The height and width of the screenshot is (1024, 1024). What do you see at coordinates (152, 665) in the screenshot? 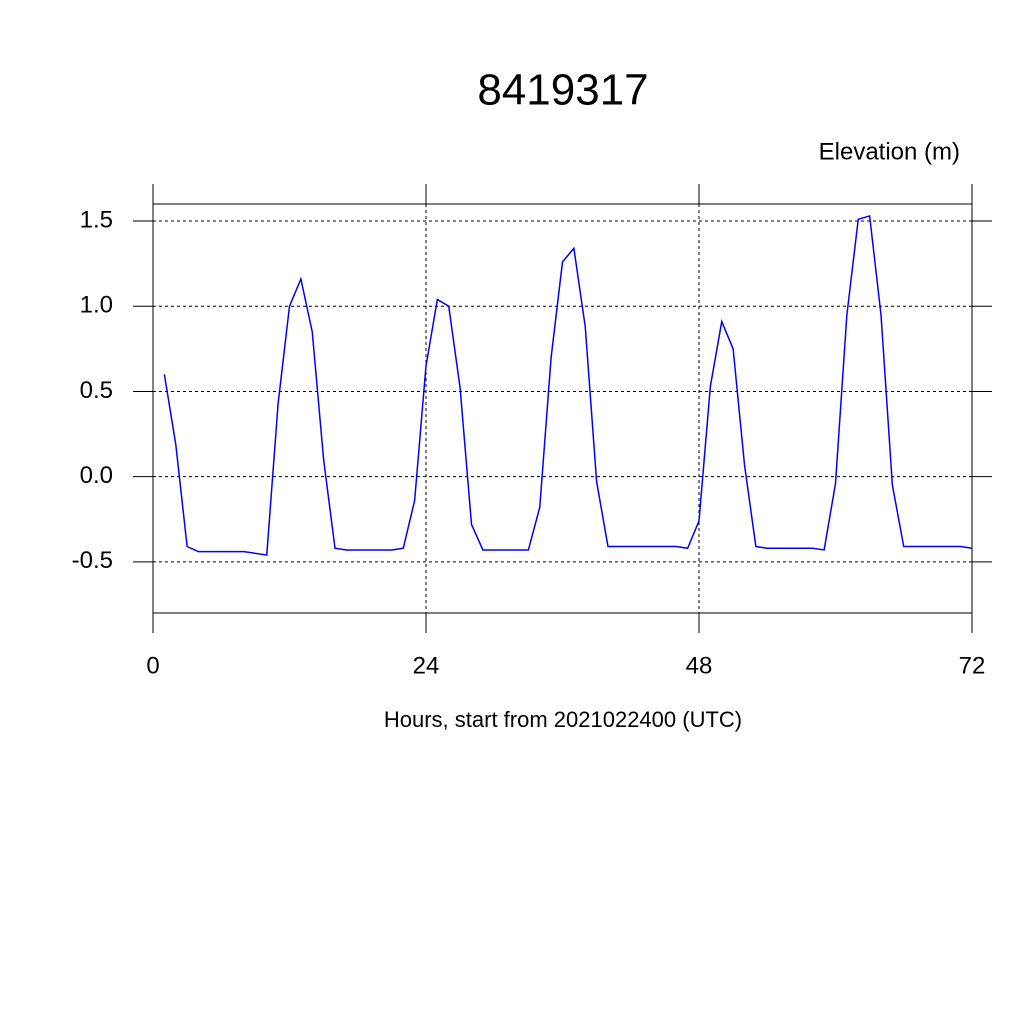
I see `x-tick-label: 0` at bounding box center [152, 665].